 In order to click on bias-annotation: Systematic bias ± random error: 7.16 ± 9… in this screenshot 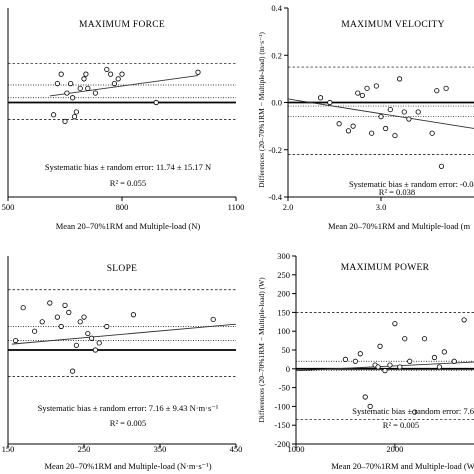, I will do `click(128, 408)`.